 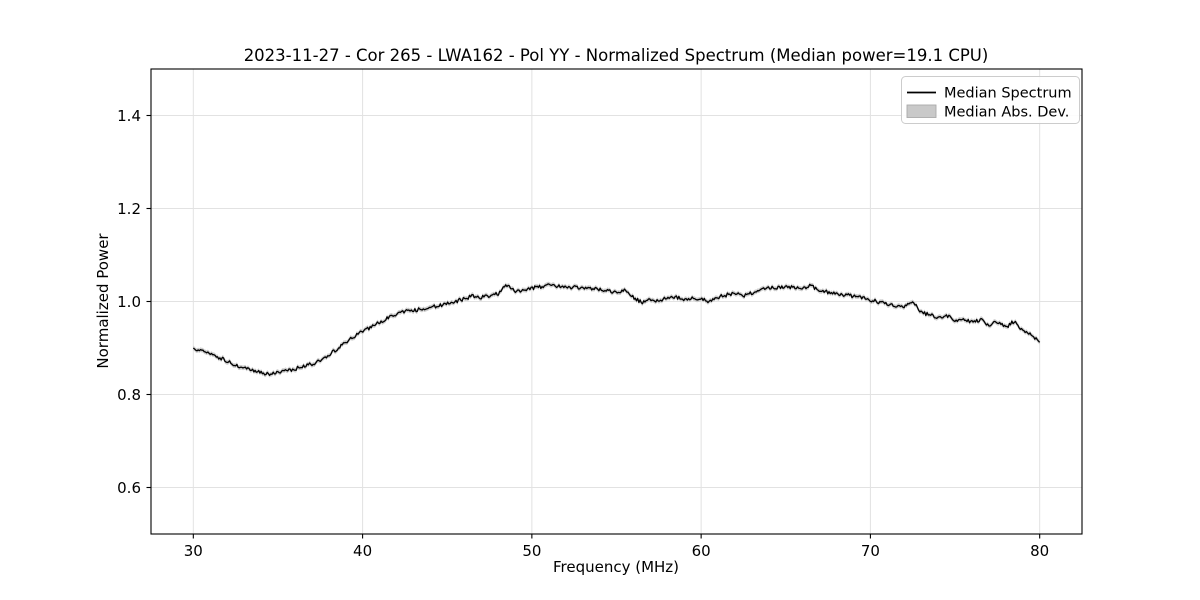 What do you see at coordinates (129, 302) in the screenshot?
I see `y-tick-label: 1.0` at bounding box center [129, 302].